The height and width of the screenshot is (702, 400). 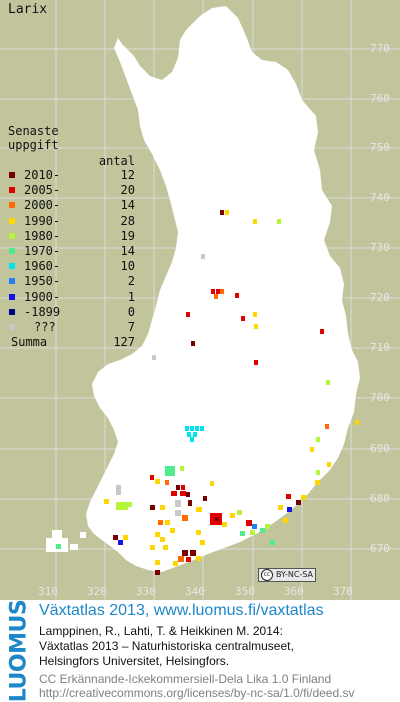 What do you see at coordinates (75, 251) in the screenshot?
I see `legend-row: 1970- 14` at bounding box center [75, 251].